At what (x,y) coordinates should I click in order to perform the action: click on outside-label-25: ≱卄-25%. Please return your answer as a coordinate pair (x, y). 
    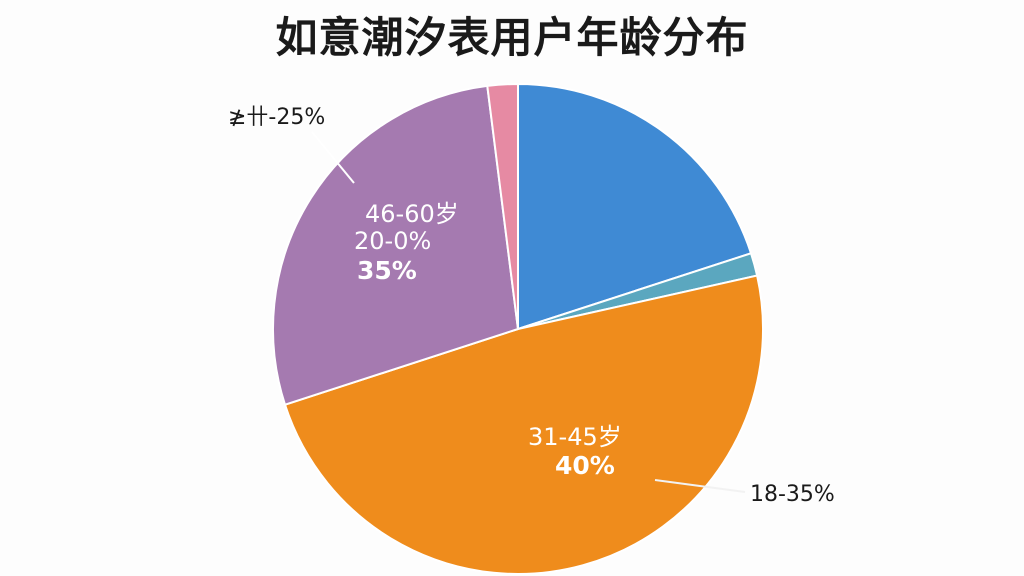
    Looking at the image, I should click on (276, 117).